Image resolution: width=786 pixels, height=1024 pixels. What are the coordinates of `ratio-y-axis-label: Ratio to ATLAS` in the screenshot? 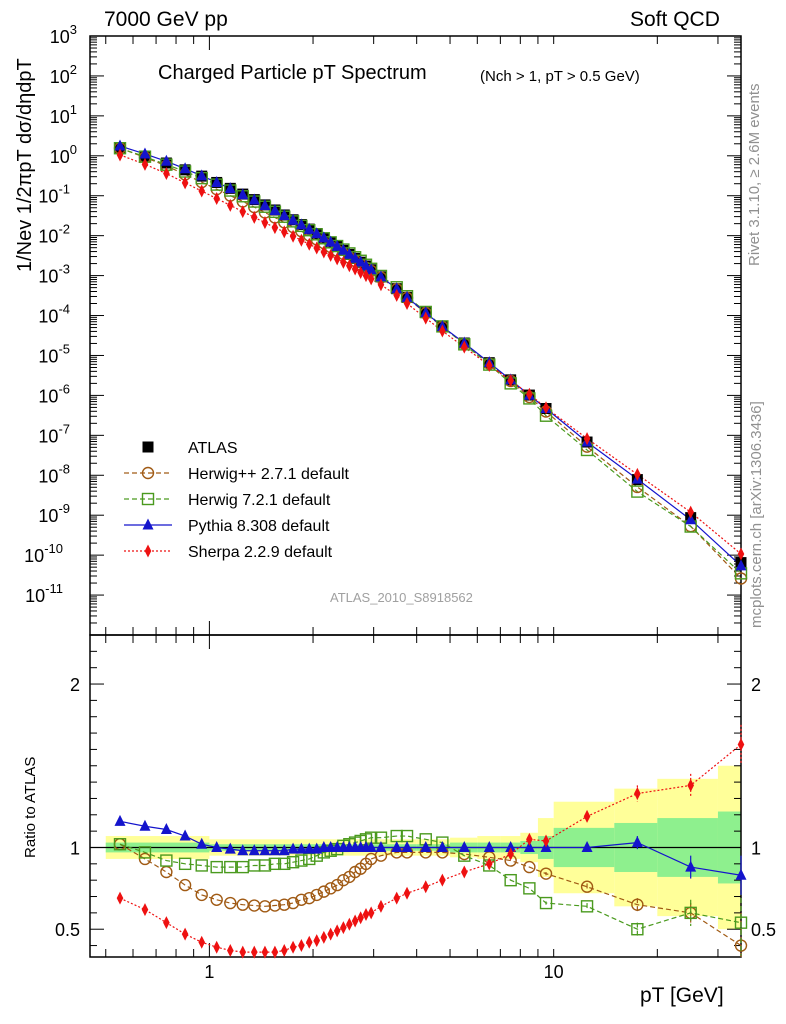 It's located at (30, 807).